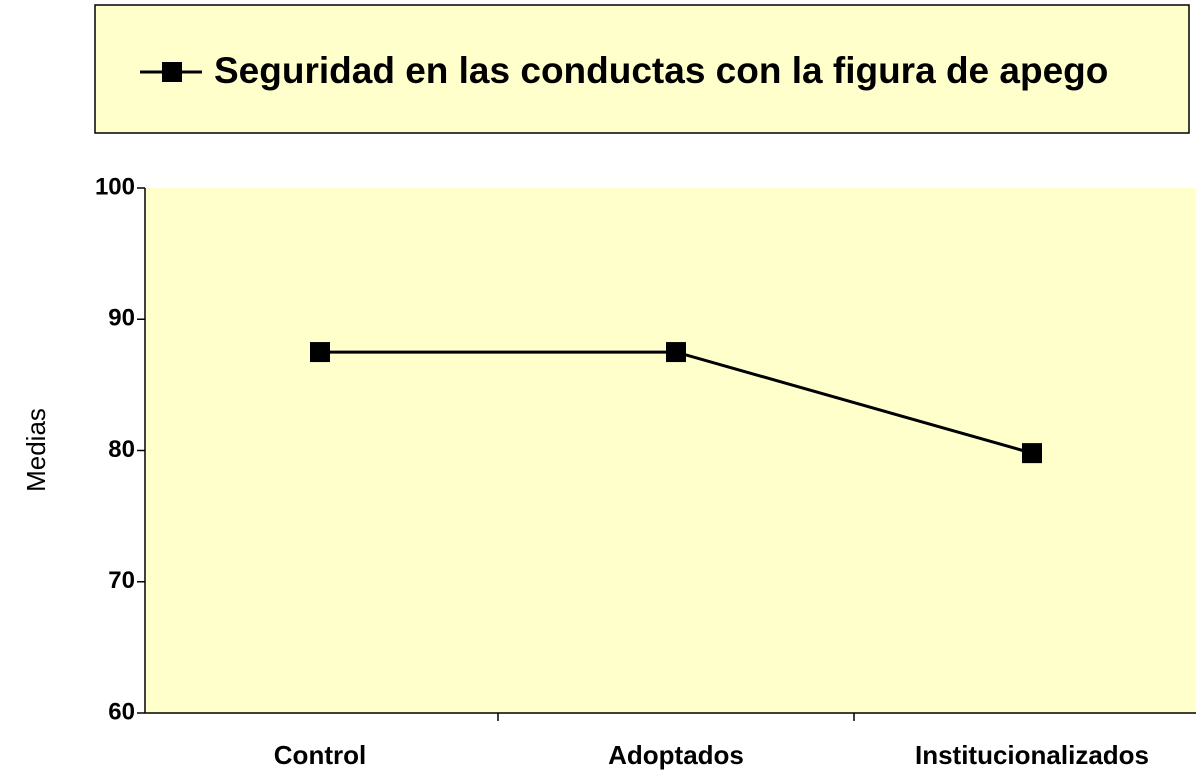 This screenshot has width=1196, height=776. I want to click on y-tick-label: 60, so click(121, 711).